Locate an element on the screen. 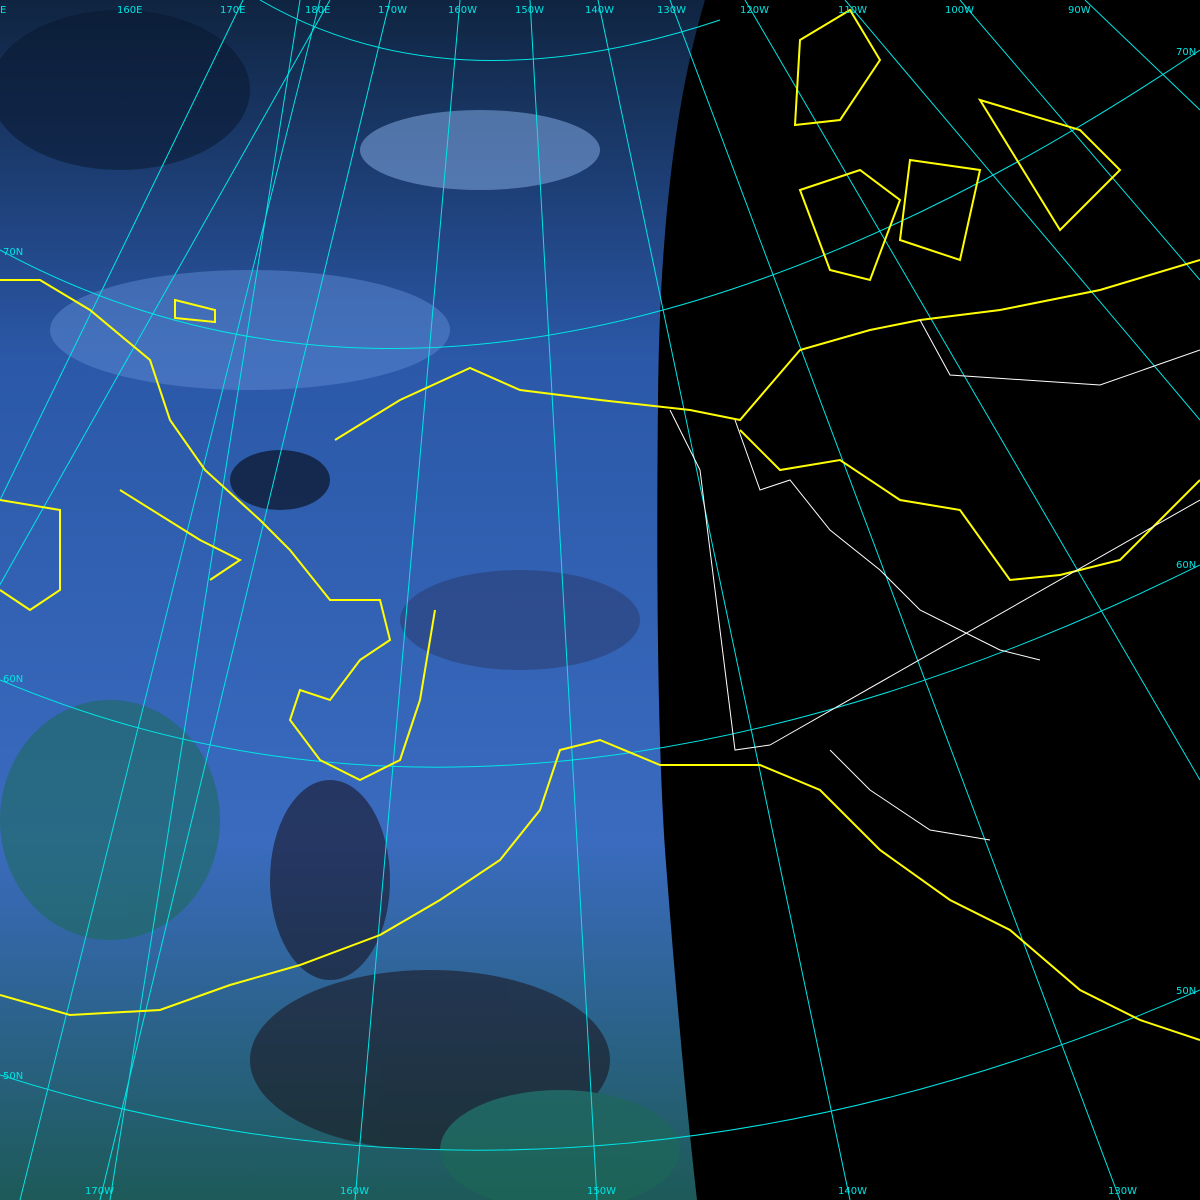 The image size is (1200, 1200). lon-label: E is located at coordinates (3, 10).